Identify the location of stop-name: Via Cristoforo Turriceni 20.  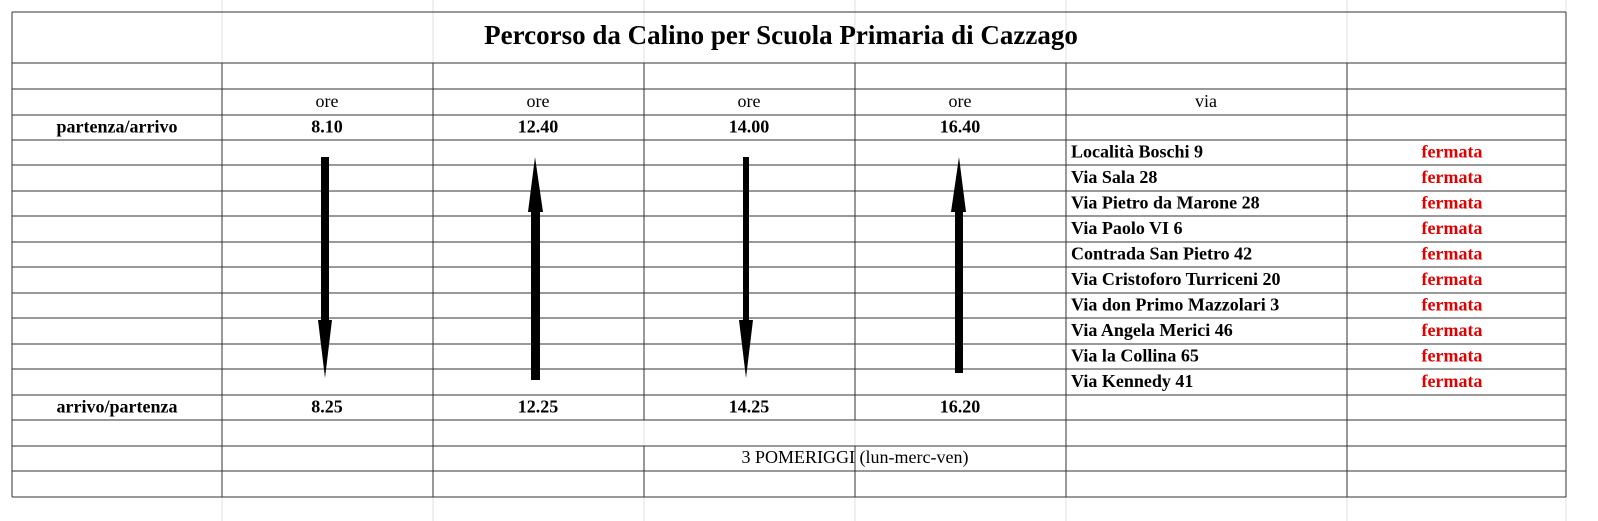
(1176, 279).